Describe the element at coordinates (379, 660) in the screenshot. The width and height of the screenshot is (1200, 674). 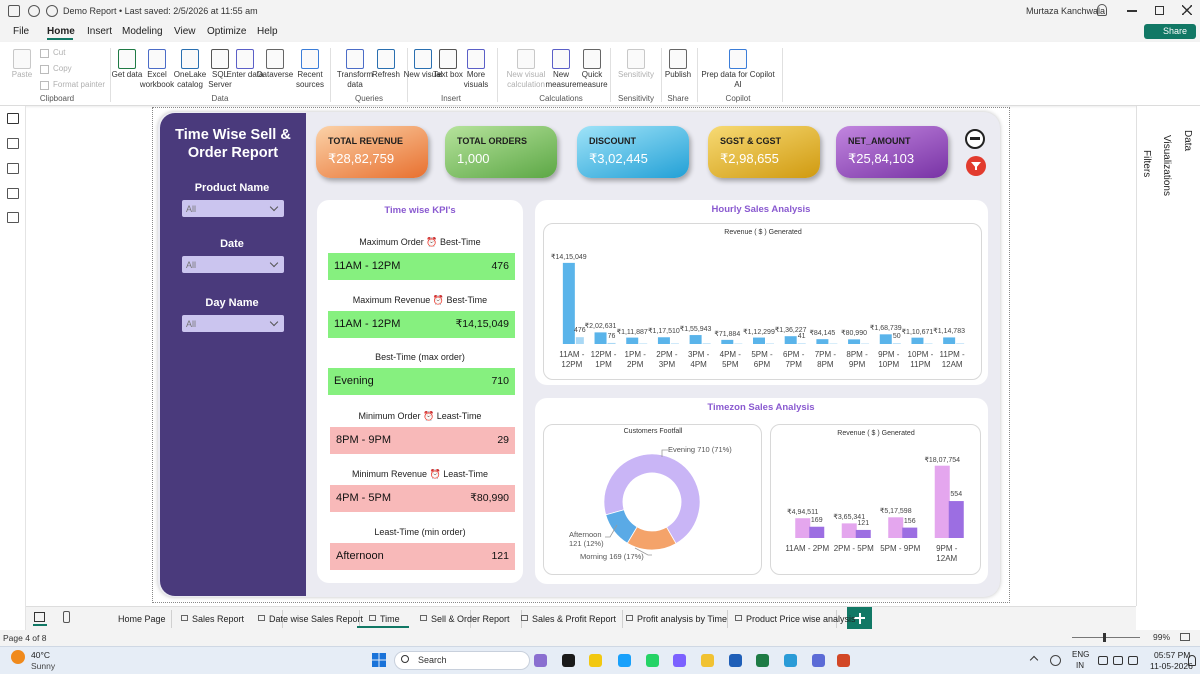
I see `start-button` at that location.